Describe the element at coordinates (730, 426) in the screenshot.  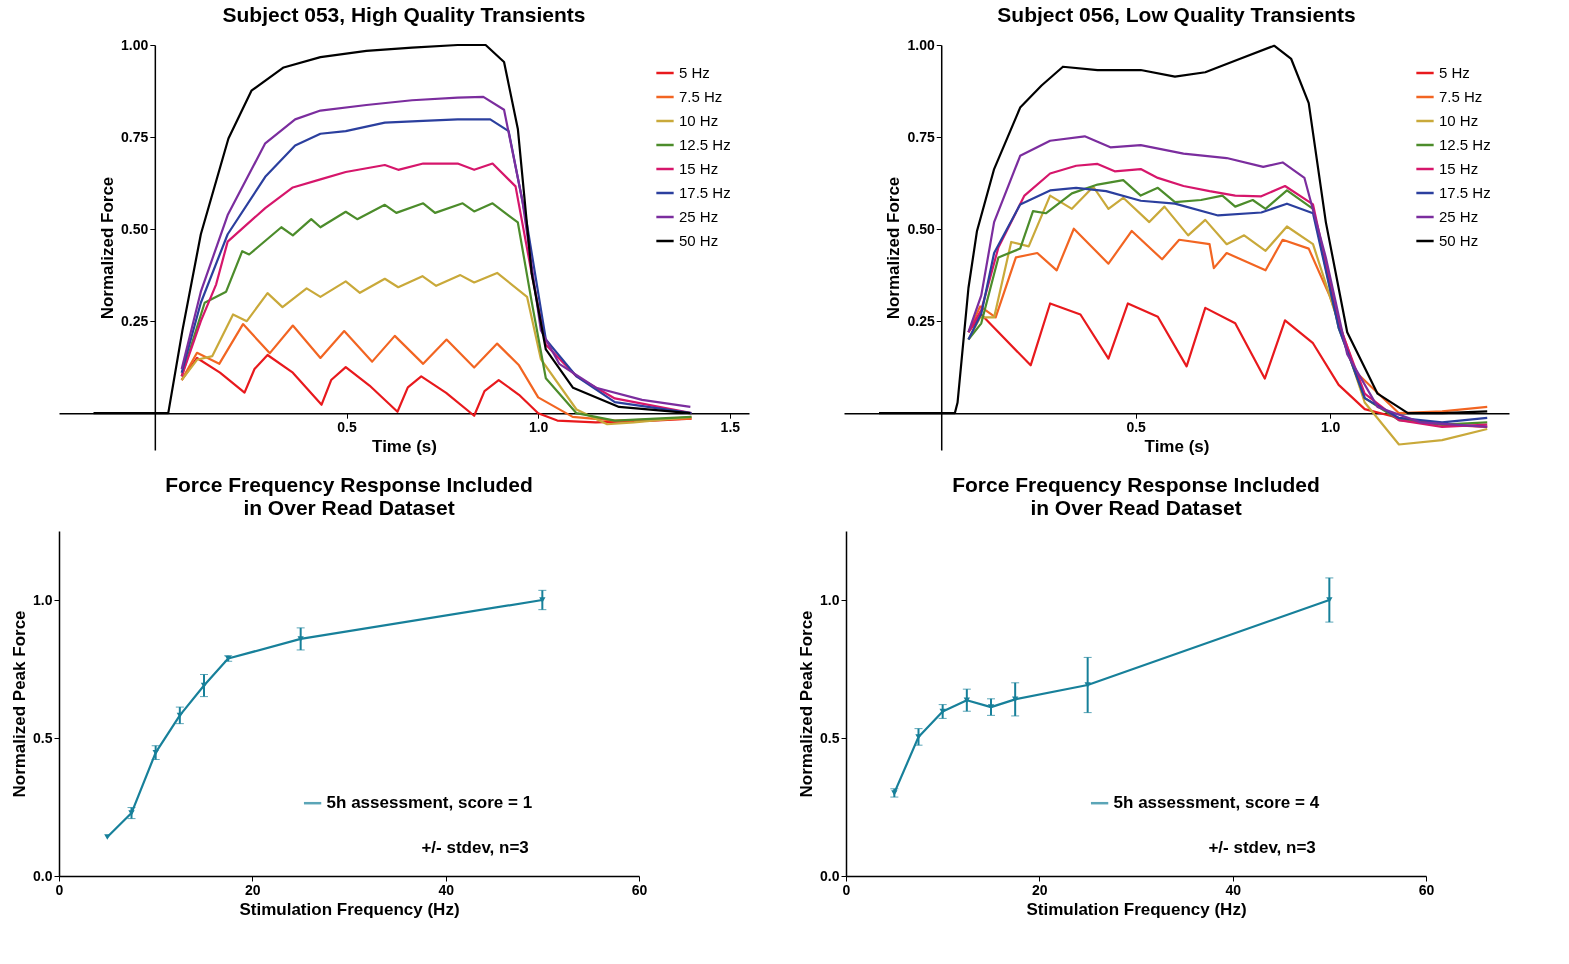
I see `x-tick-label: 1.5` at that location.